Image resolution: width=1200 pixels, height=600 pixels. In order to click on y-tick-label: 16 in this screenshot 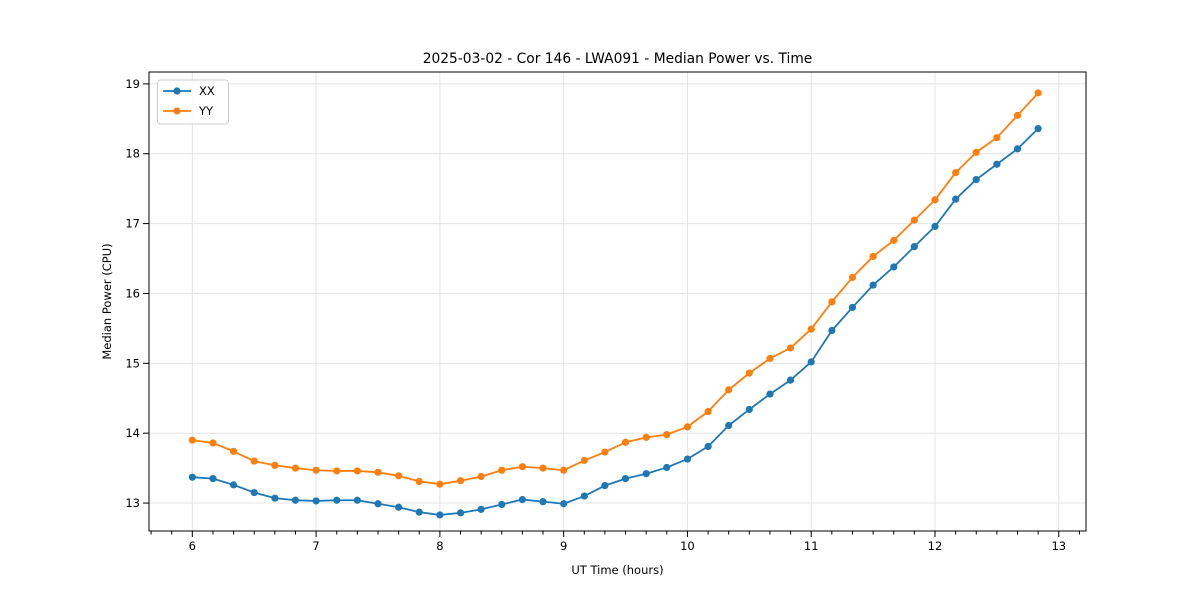, I will do `click(132, 293)`.